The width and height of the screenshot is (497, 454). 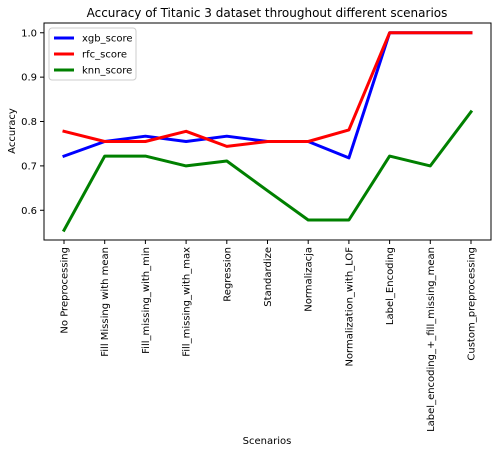 What do you see at coordinates (105, 302) in the screenshot?
I see `x-tick-label: Fill Missing with mean` at bounding box center [105, 302].